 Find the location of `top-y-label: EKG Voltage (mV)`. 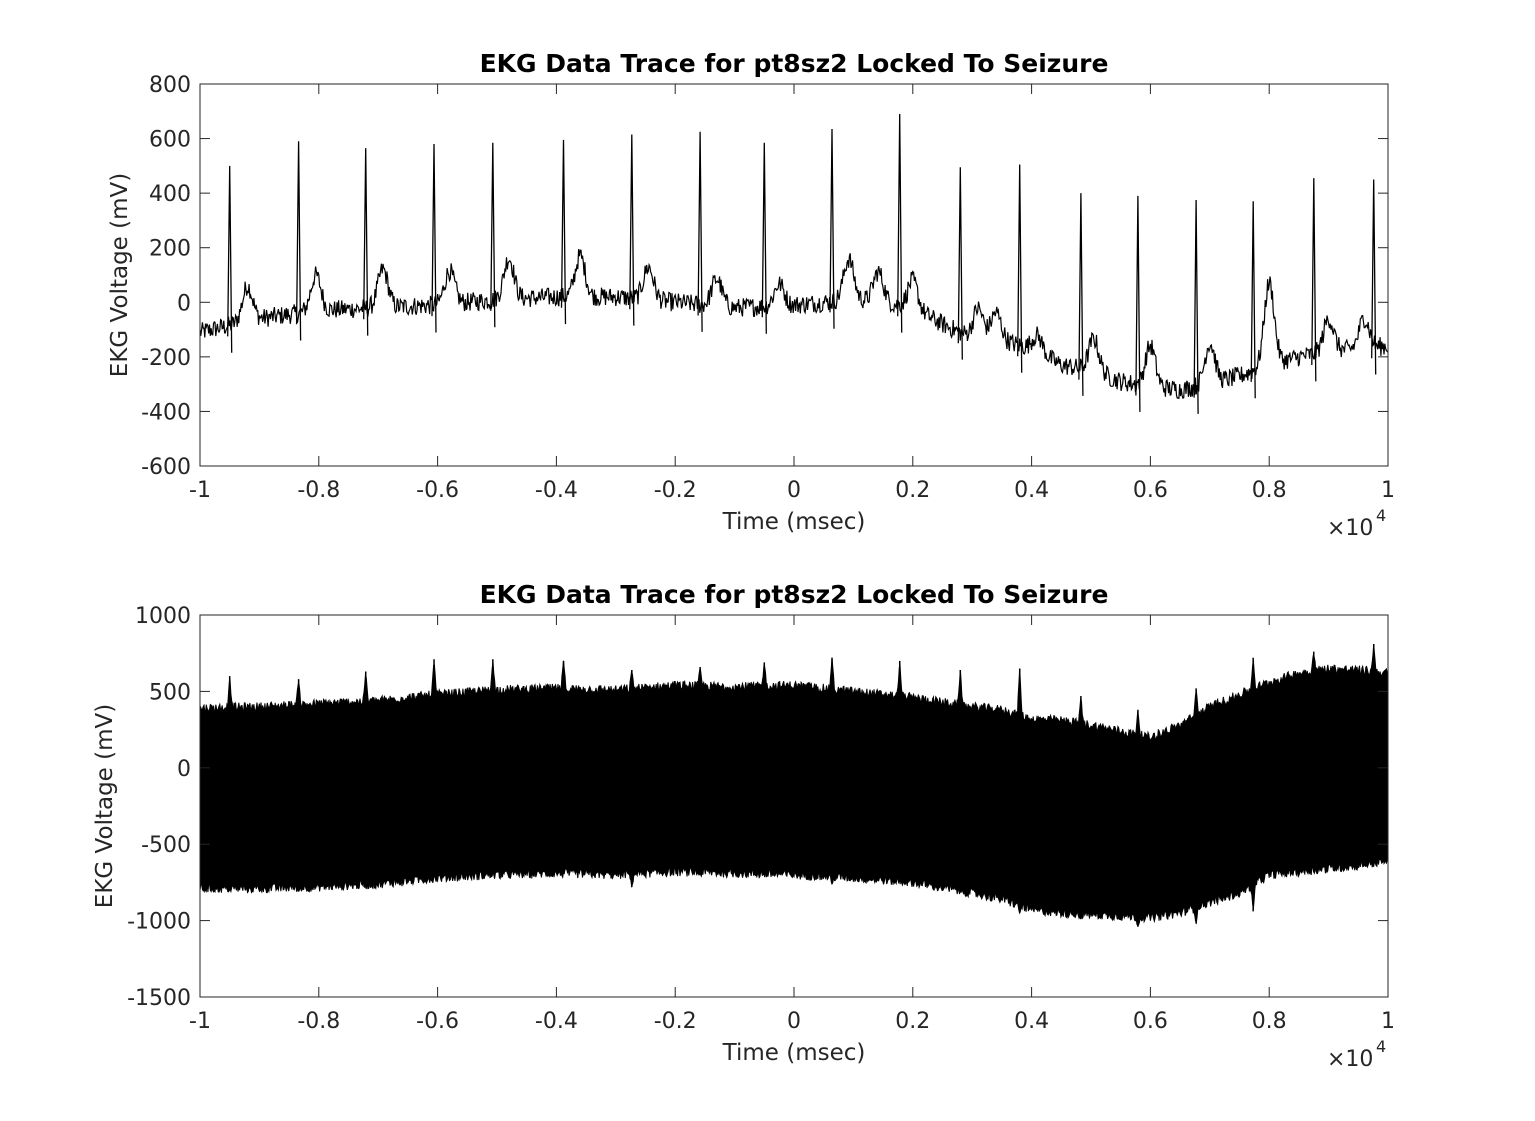

top-y-label: EKG Voltage (mV) is located at coordinates (120, 275).